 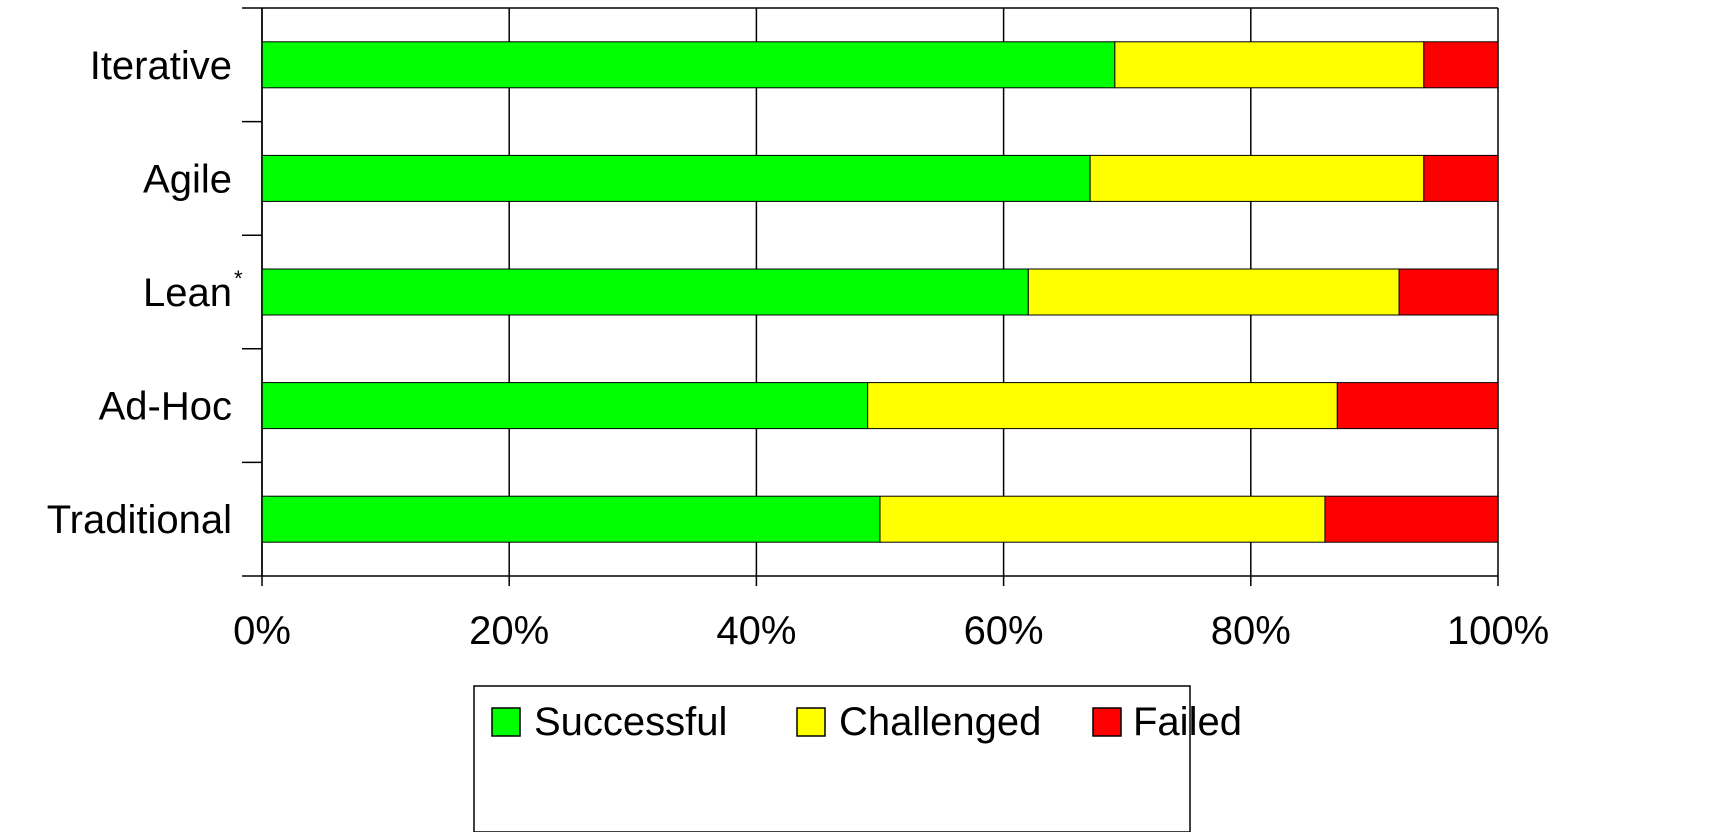 I want to click on category-label: Lean, so click(x=187, y=293).